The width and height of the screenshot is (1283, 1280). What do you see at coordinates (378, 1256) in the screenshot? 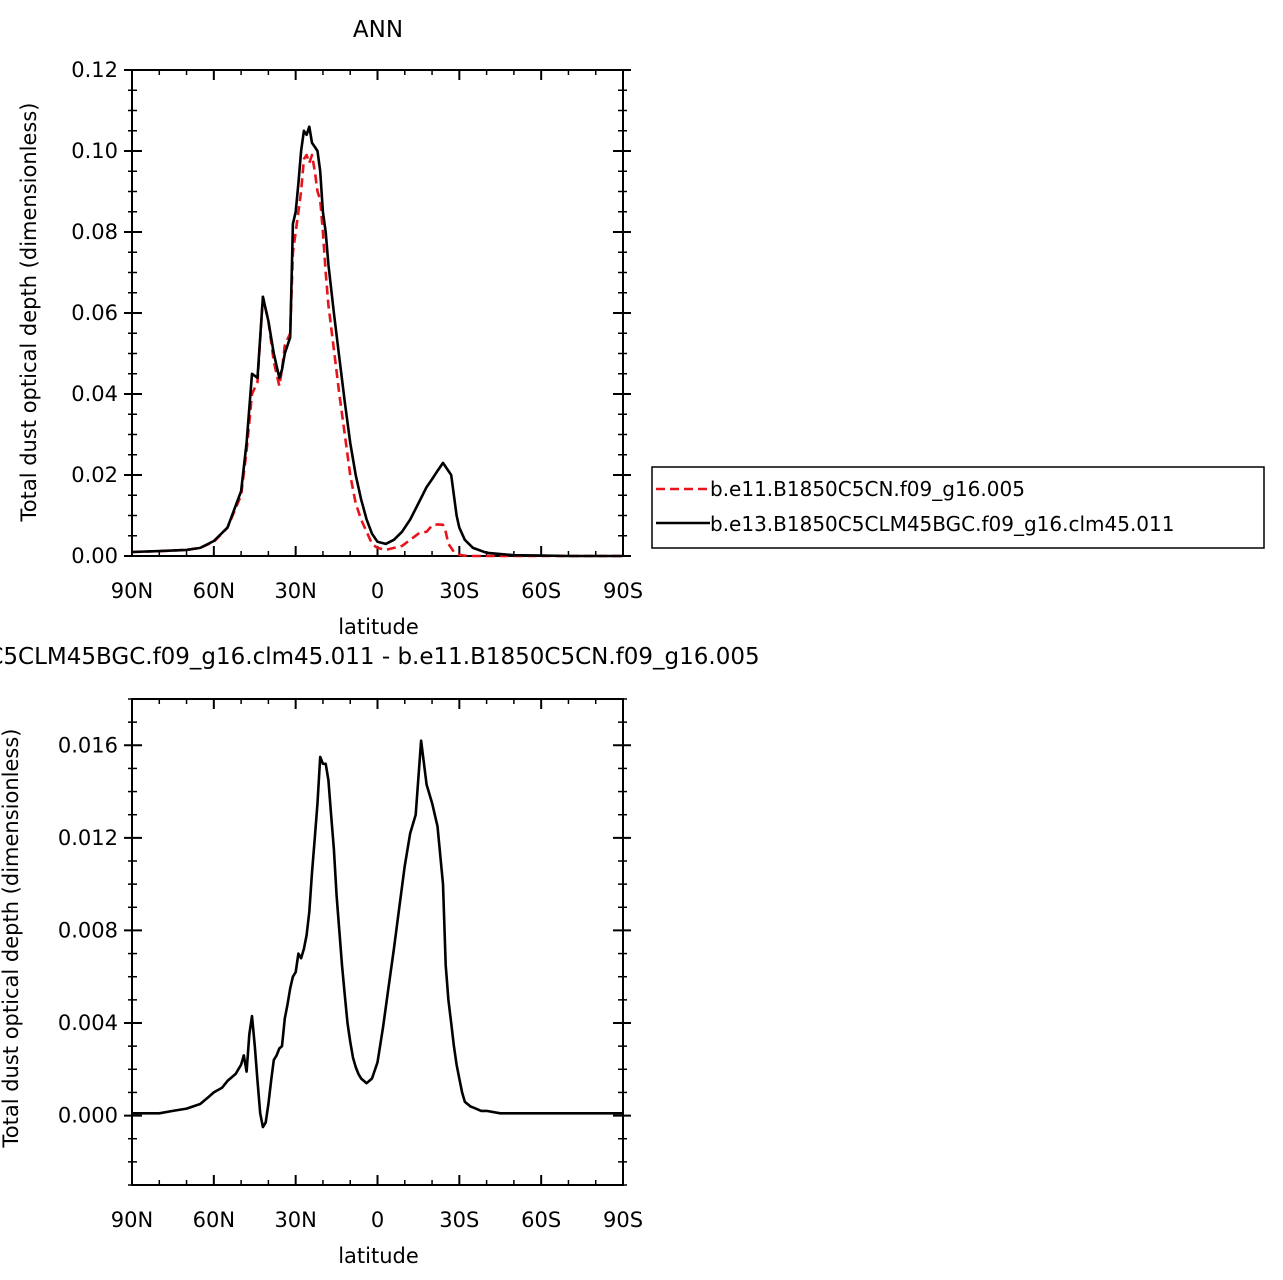
I see `chart-2-x-axis-label: latitude` at bounding box center [378, 1256].